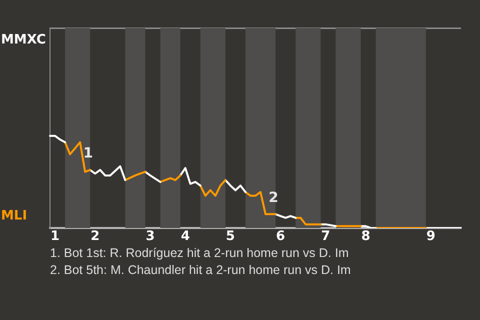  Describe the element at coordinates (55, 236) in the screenshot. I see `x-tick-label: 1` at that location.